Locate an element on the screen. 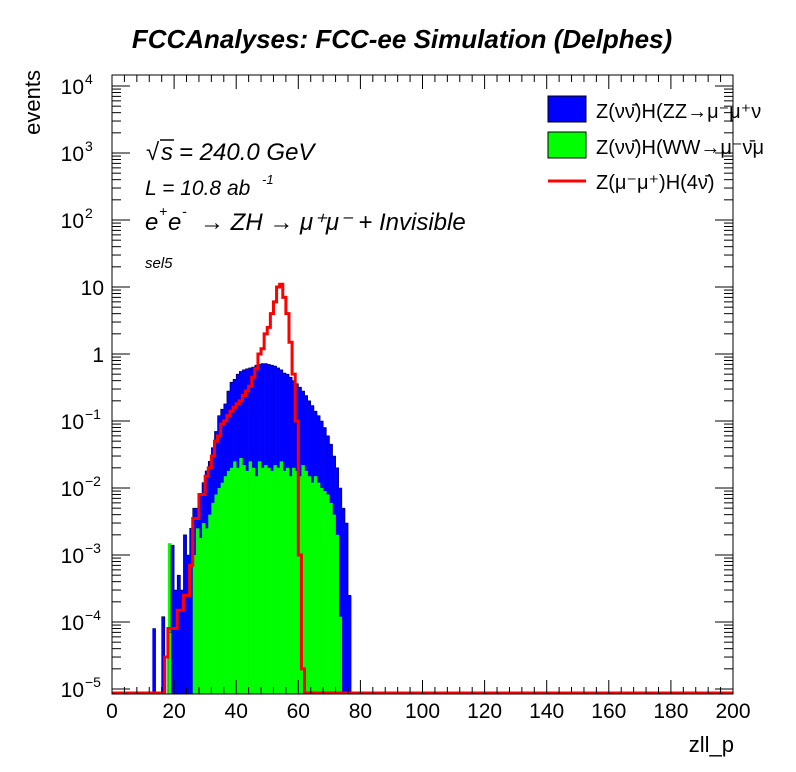 This screenshot has width=796, height=772. y-tick-exponent: −3 is located at coordinates (93, 548).